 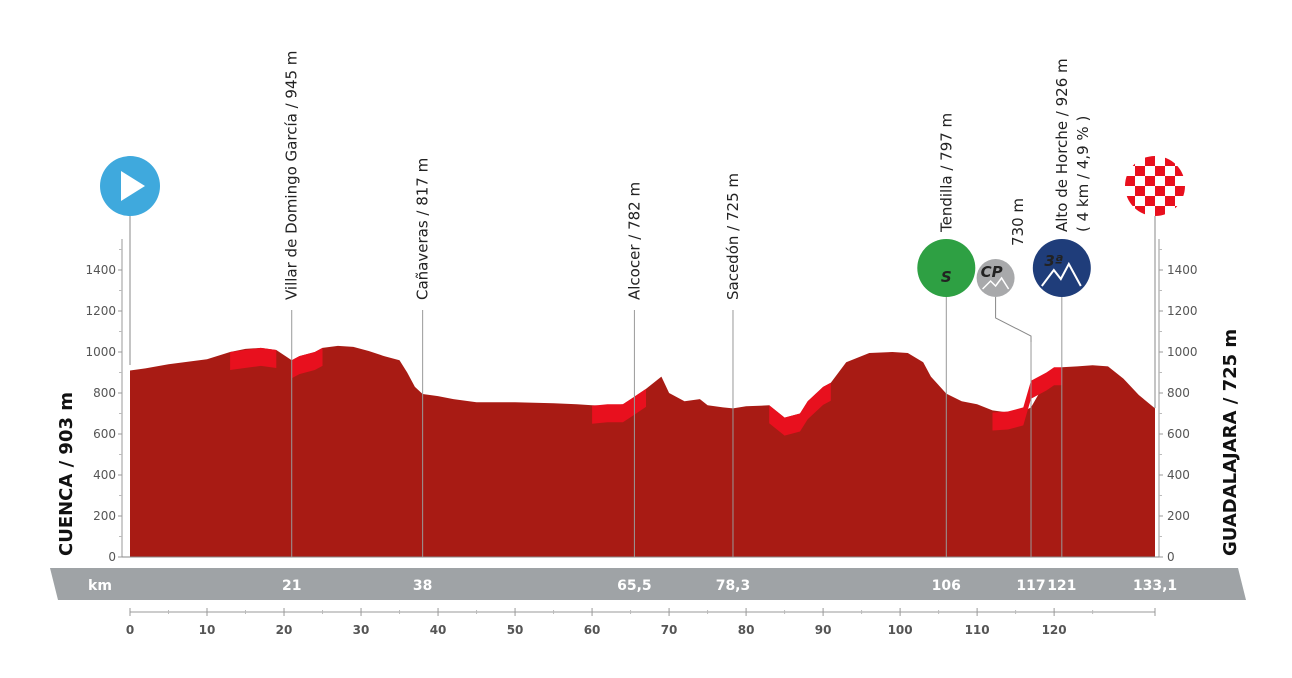 What do you see at coordinates (100, 586) in the screenshot?
I see `km-bar-label: km` at bounding box center [100, 586].